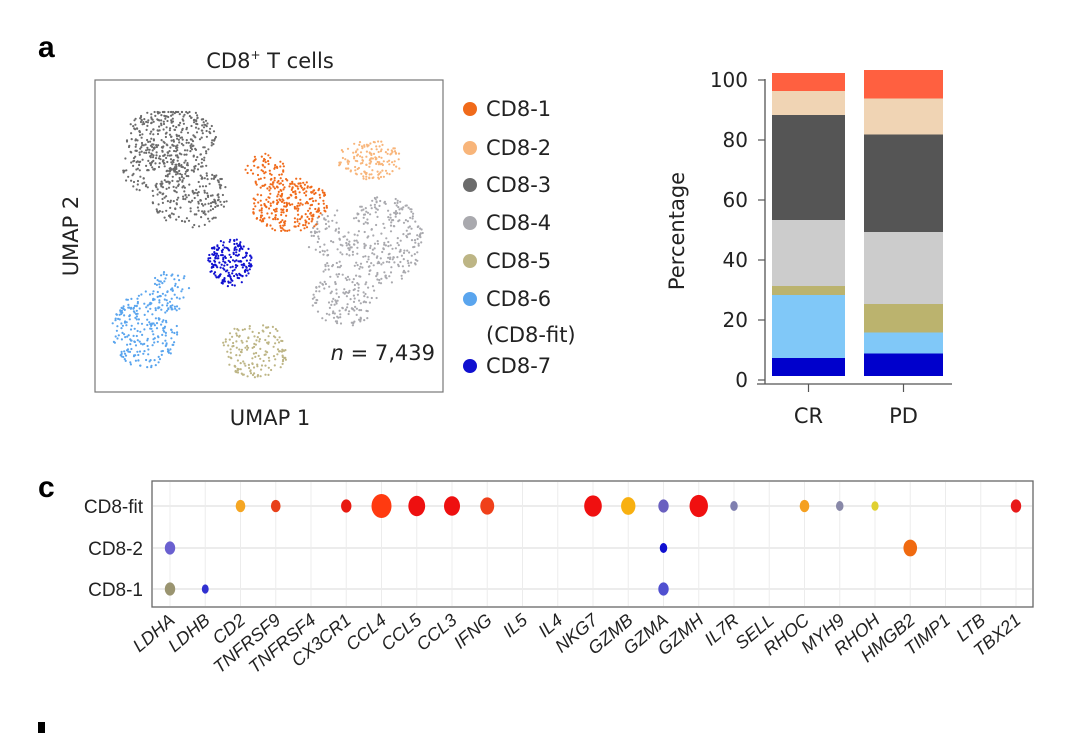  Describe the element at coordinates (170, 548) in the screenshot. I see `dot-cd8-2-ldha` at that location.